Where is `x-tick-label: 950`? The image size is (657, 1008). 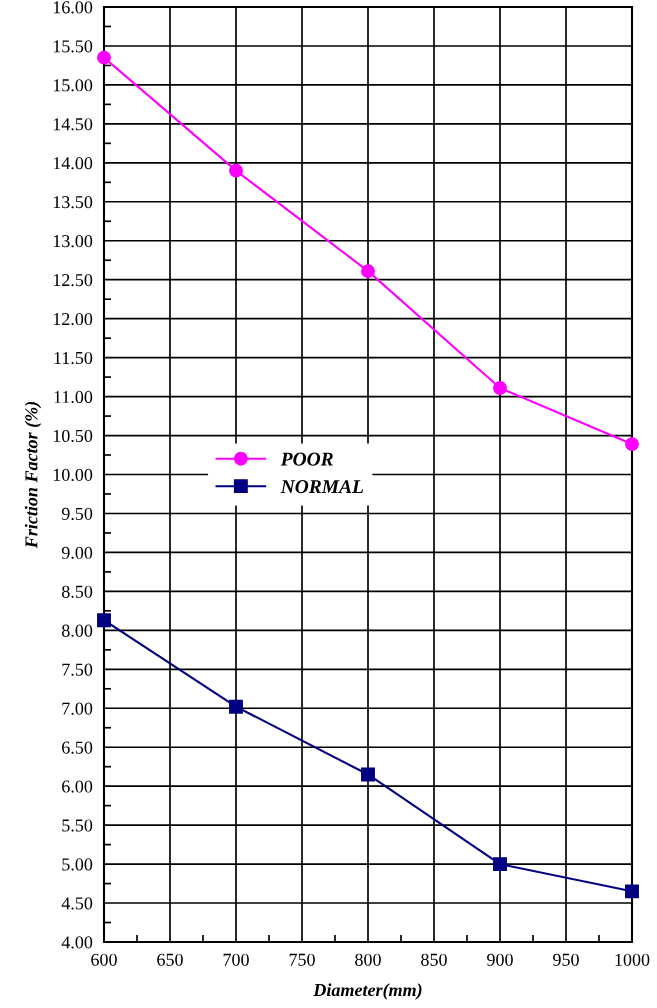 x-tick-label: 950 is located at coordinates (566, 959).